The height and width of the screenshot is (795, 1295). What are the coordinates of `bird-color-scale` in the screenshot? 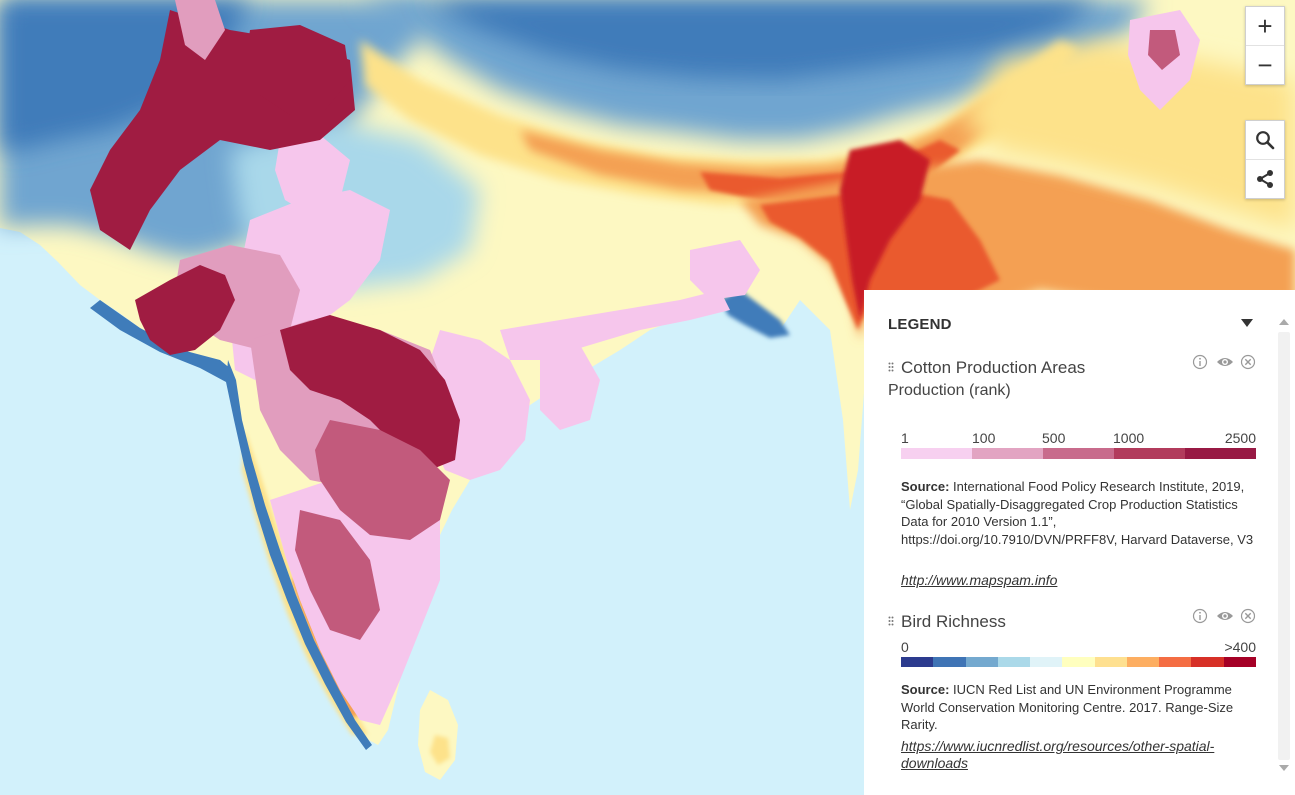 It's located at (1078, 662).